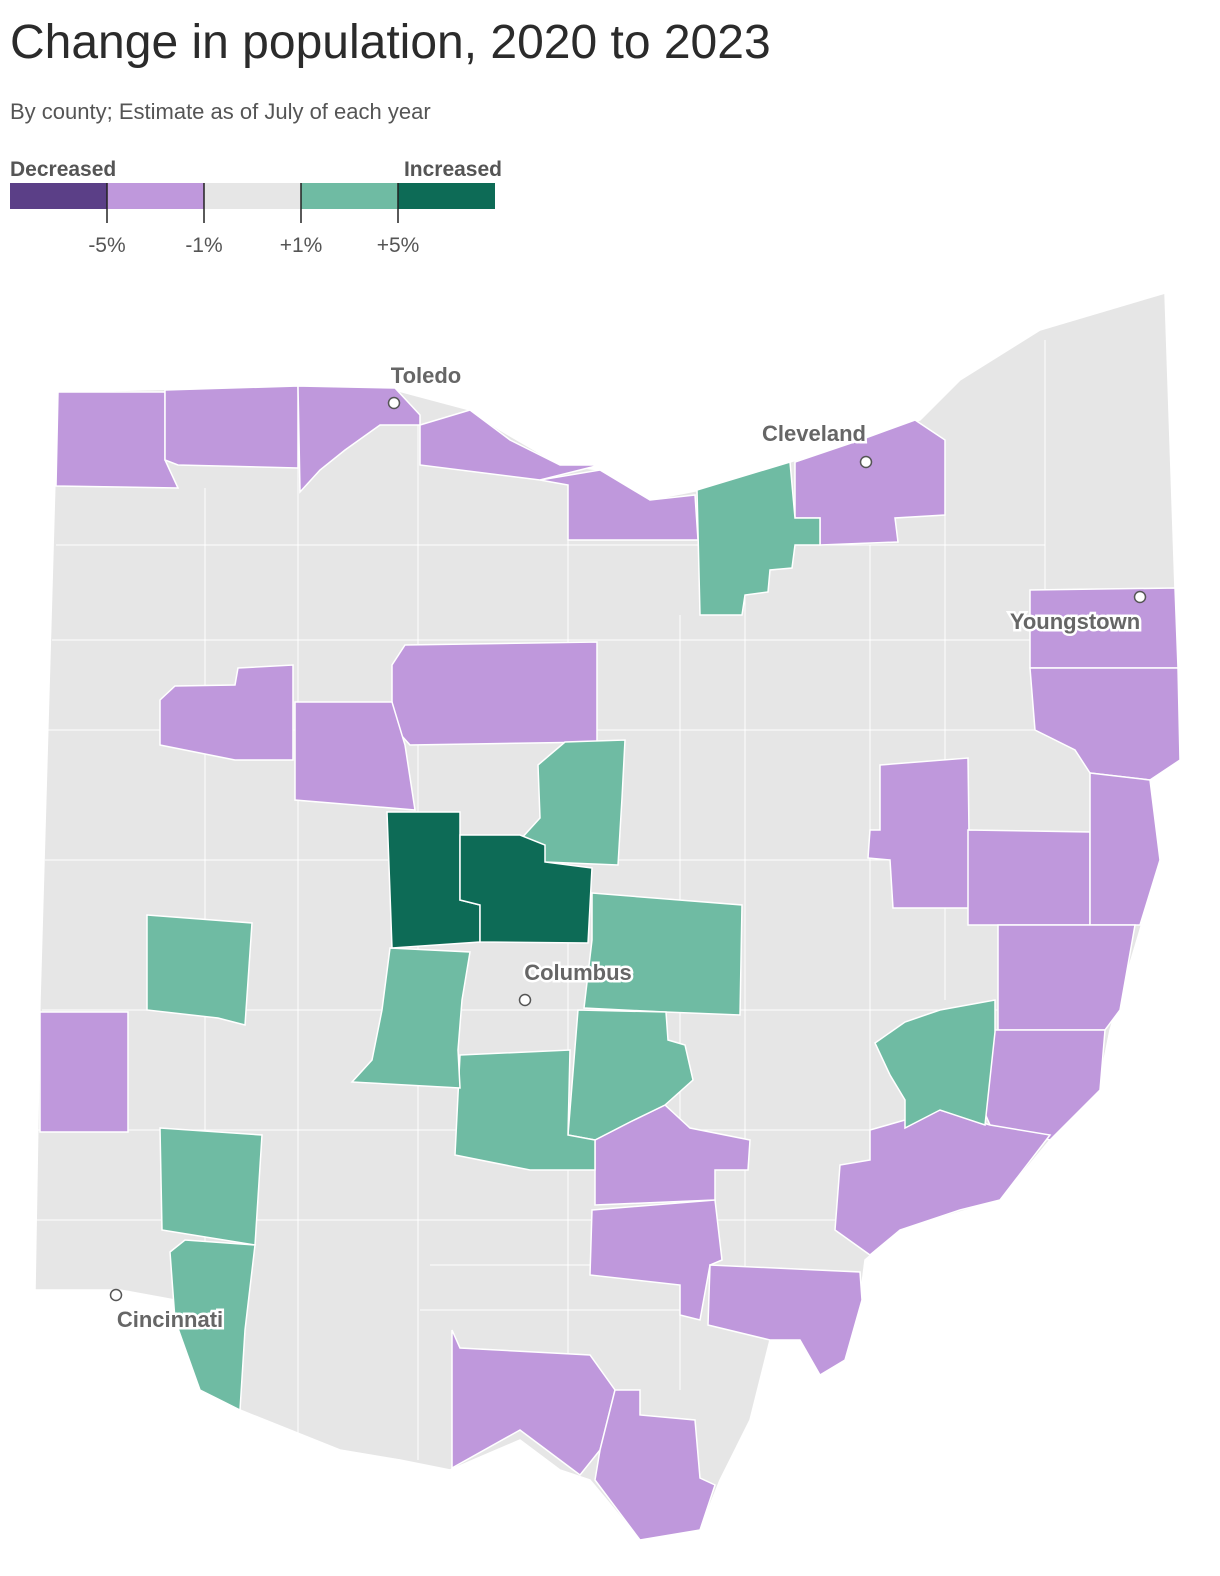 The image size is (1220, 1576). What do you see at coordinates (252, 220) in the screenshot?
I see `legend: -5% -1% +1% +5%` at bounding box center [252, 220].